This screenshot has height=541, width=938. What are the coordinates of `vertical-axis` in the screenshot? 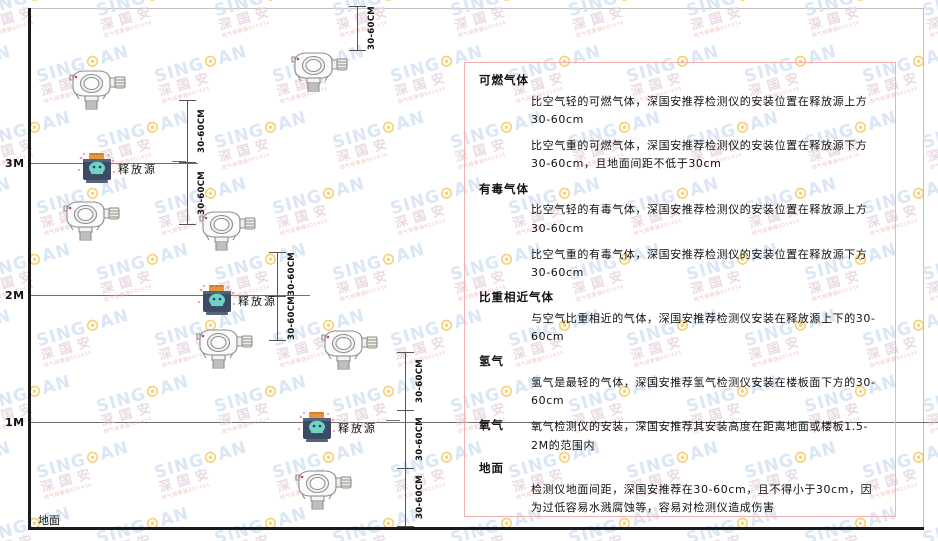 It's located at (29, 268).